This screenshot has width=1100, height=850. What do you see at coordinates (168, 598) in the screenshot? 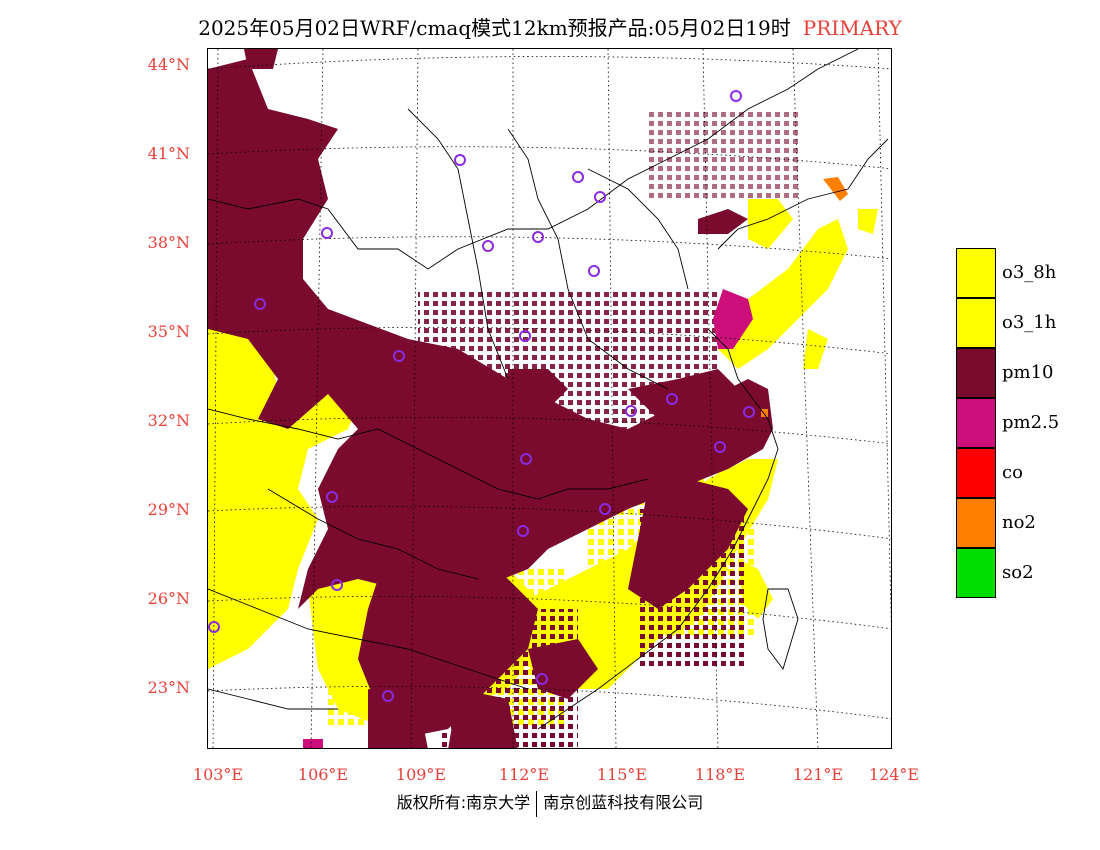
I see `lat-label-26: 26°N` at bounding box center [168, 598].